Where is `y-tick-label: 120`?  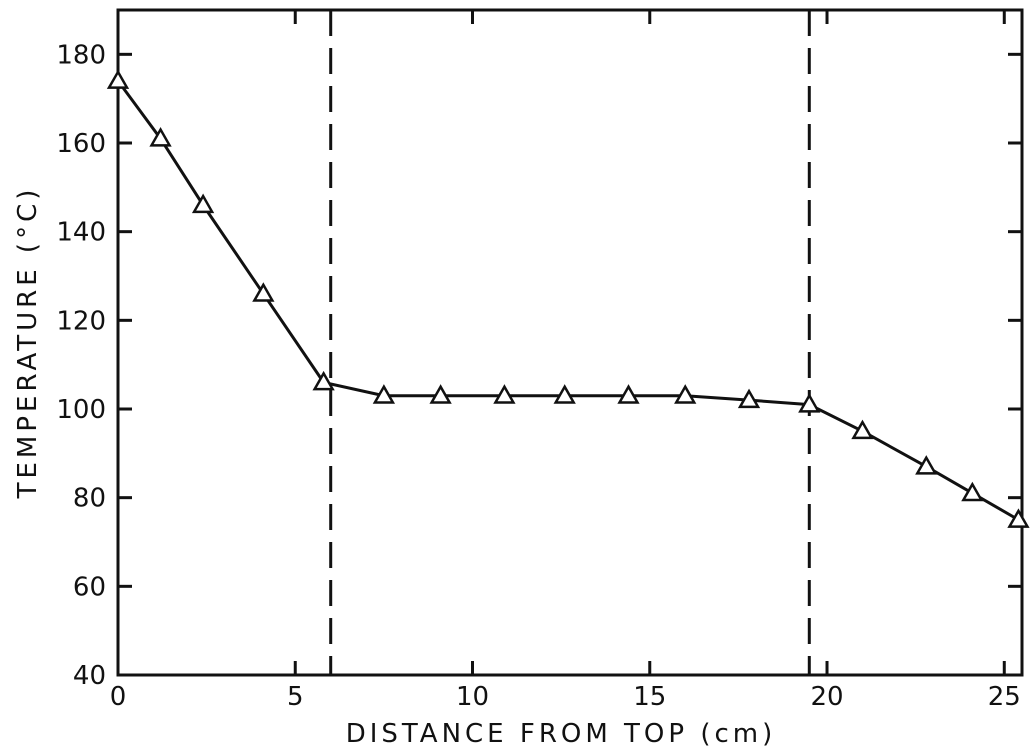
y-tick-label: 120 is located at coordinates (81, 321).